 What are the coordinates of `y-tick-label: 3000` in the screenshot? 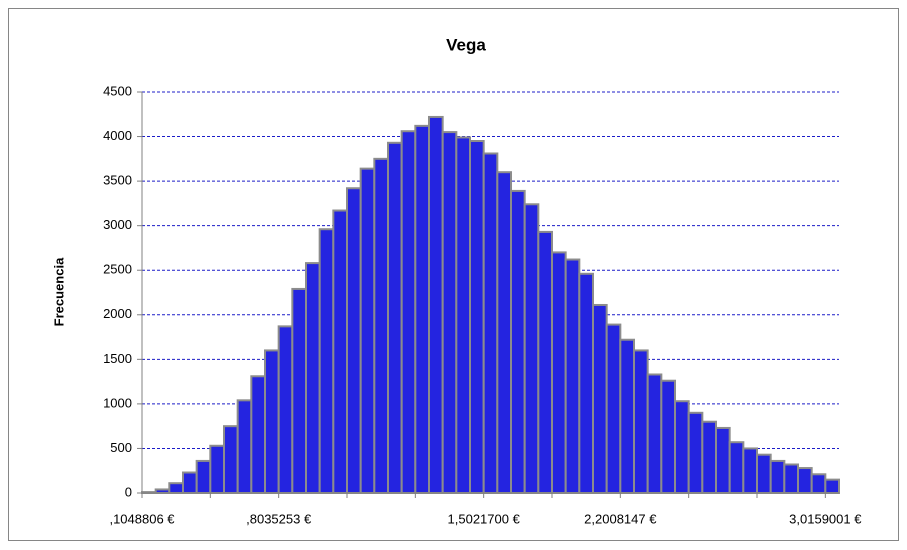 It's located at (117, 224).